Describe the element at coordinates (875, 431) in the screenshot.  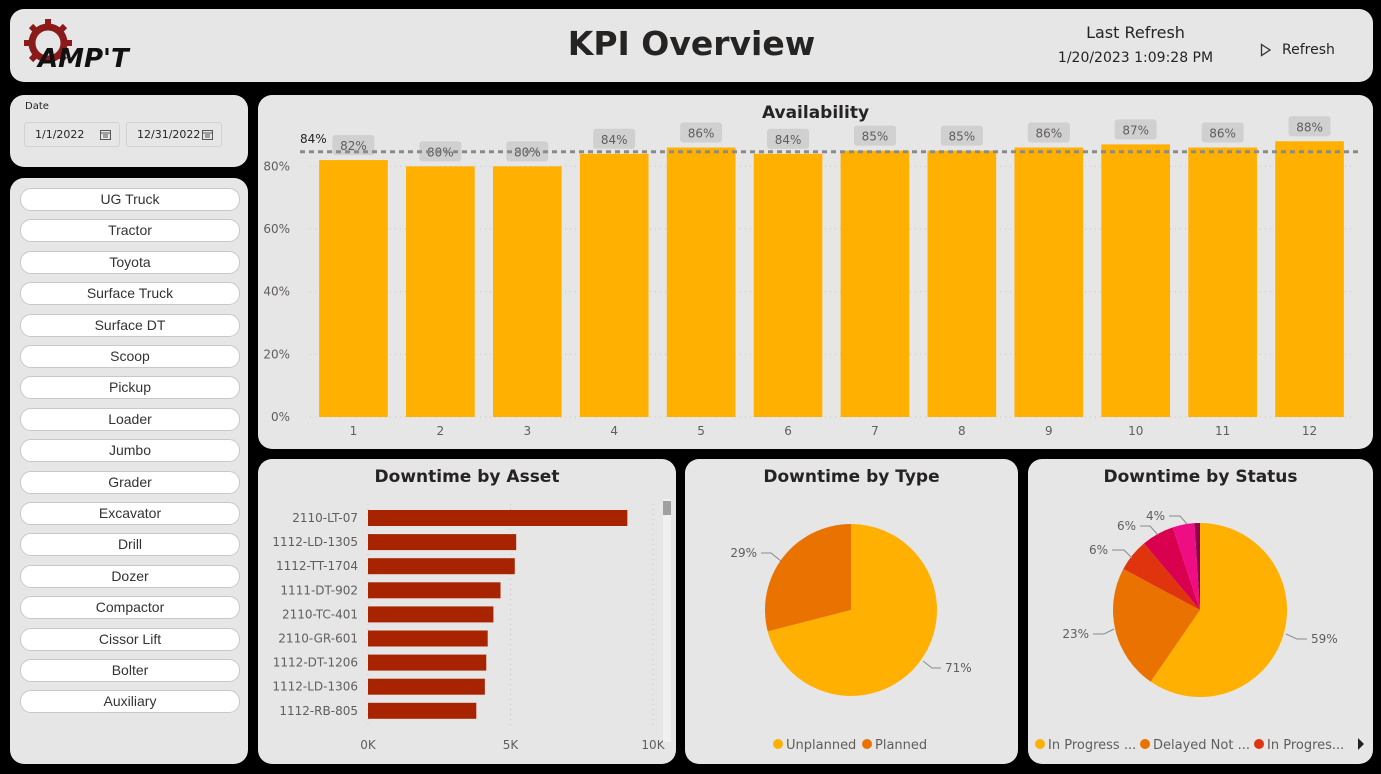
I see `x-tick-label: 7` at that location.